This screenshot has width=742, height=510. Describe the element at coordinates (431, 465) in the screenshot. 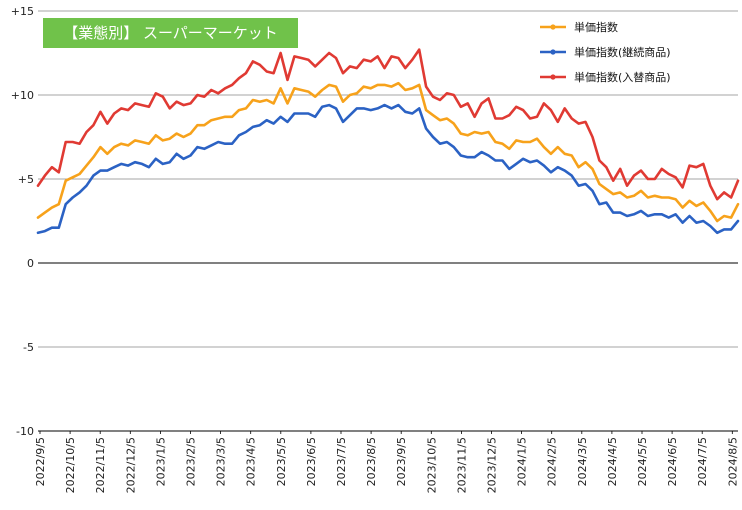

I see `x-tick-label: 2023/10/5` at that location.